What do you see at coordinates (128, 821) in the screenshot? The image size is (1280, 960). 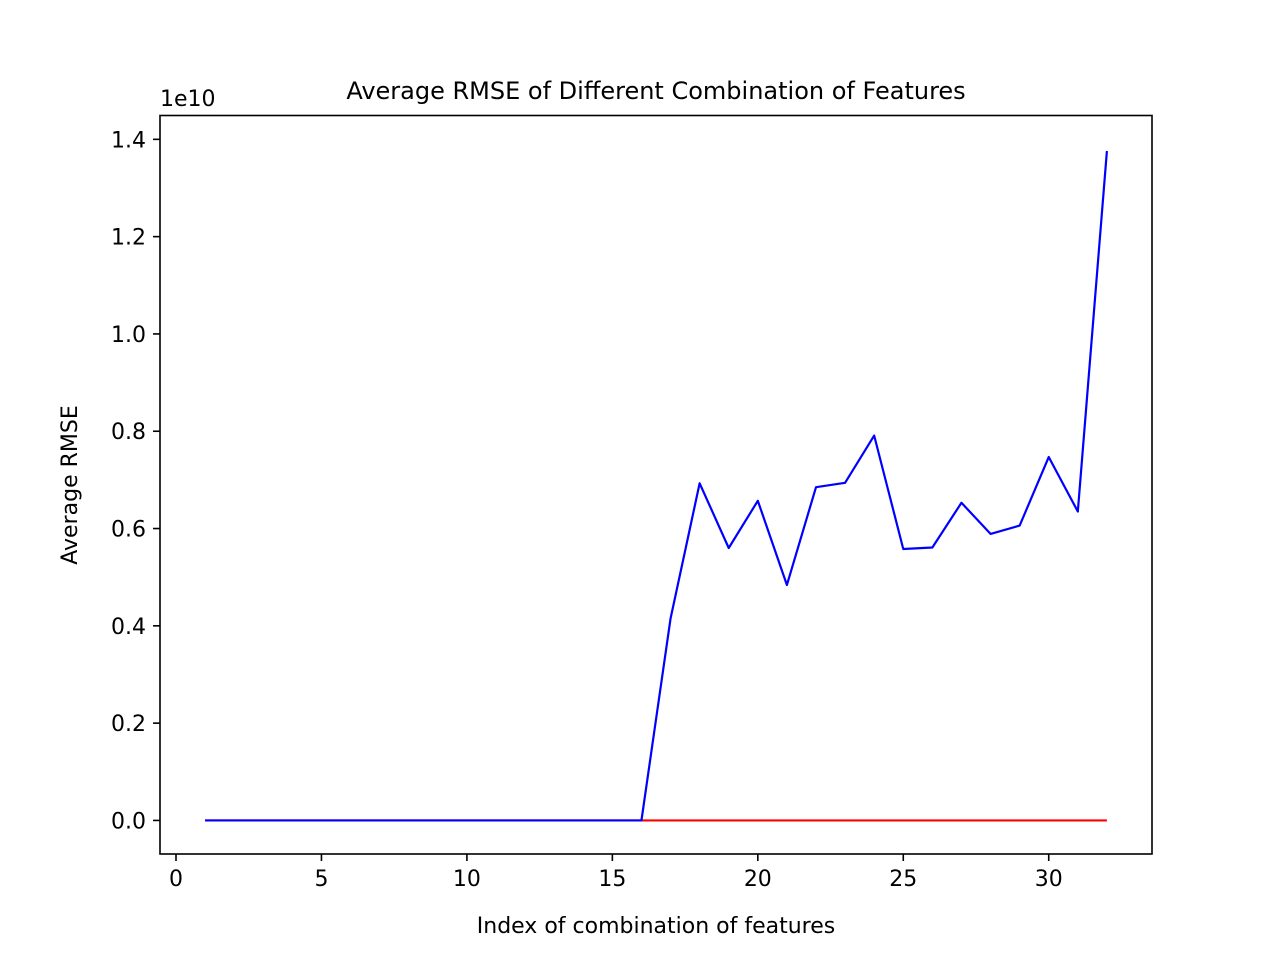 I see `y-tick-label: 0.0` at bounding box center [128, 821].